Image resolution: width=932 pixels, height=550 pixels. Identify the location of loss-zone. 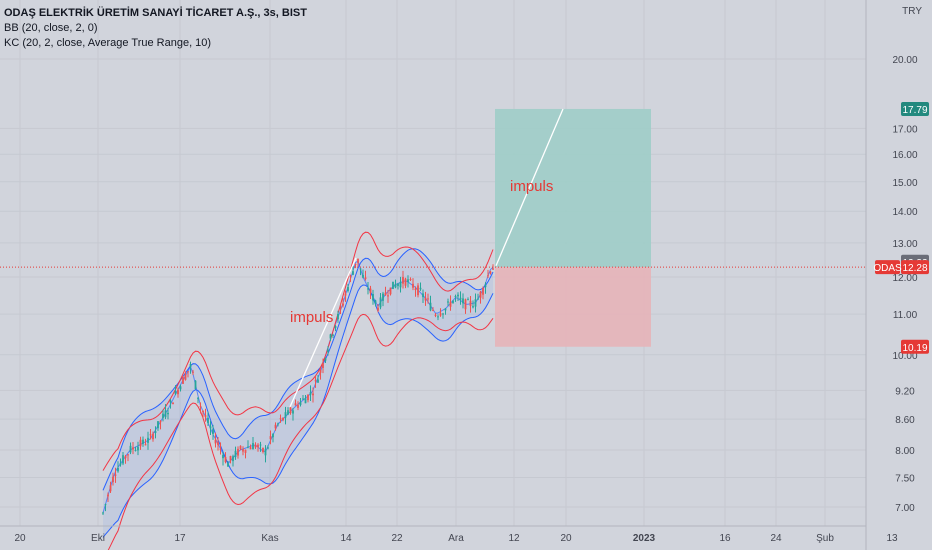
(573, 307).